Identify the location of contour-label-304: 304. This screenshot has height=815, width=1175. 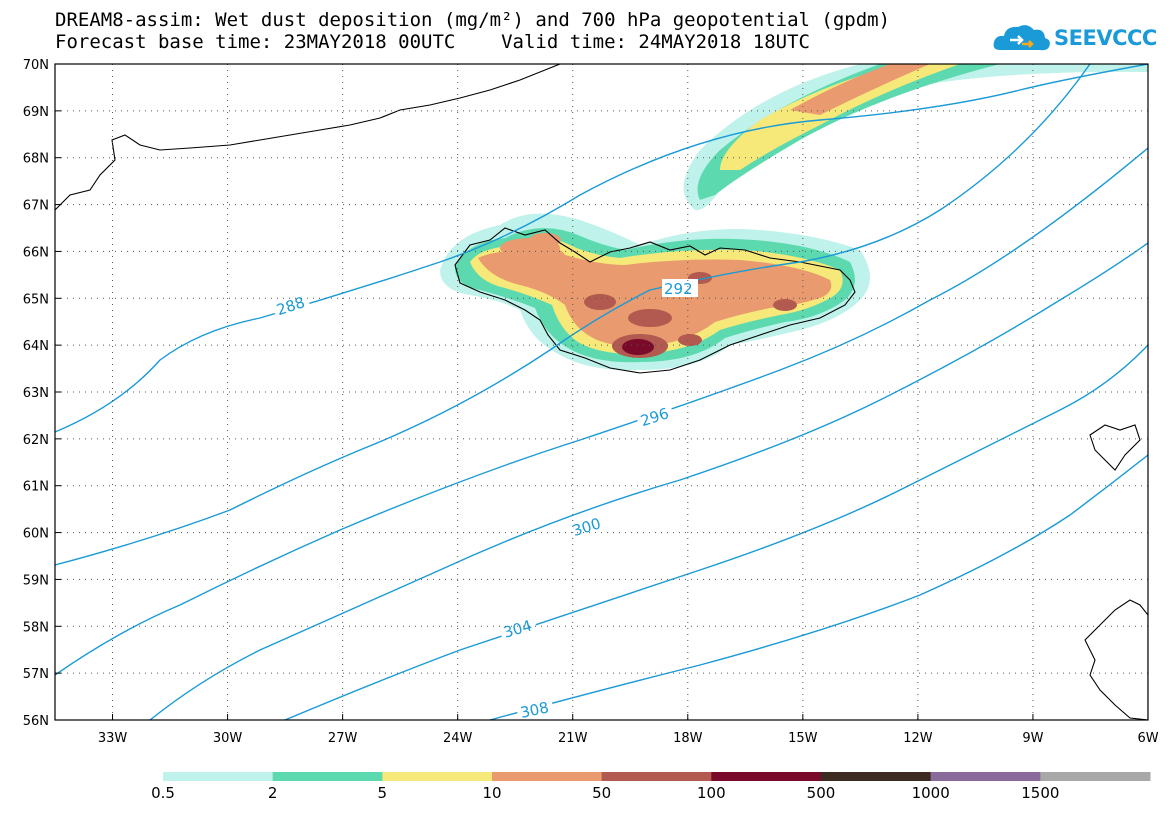
(517, 629).